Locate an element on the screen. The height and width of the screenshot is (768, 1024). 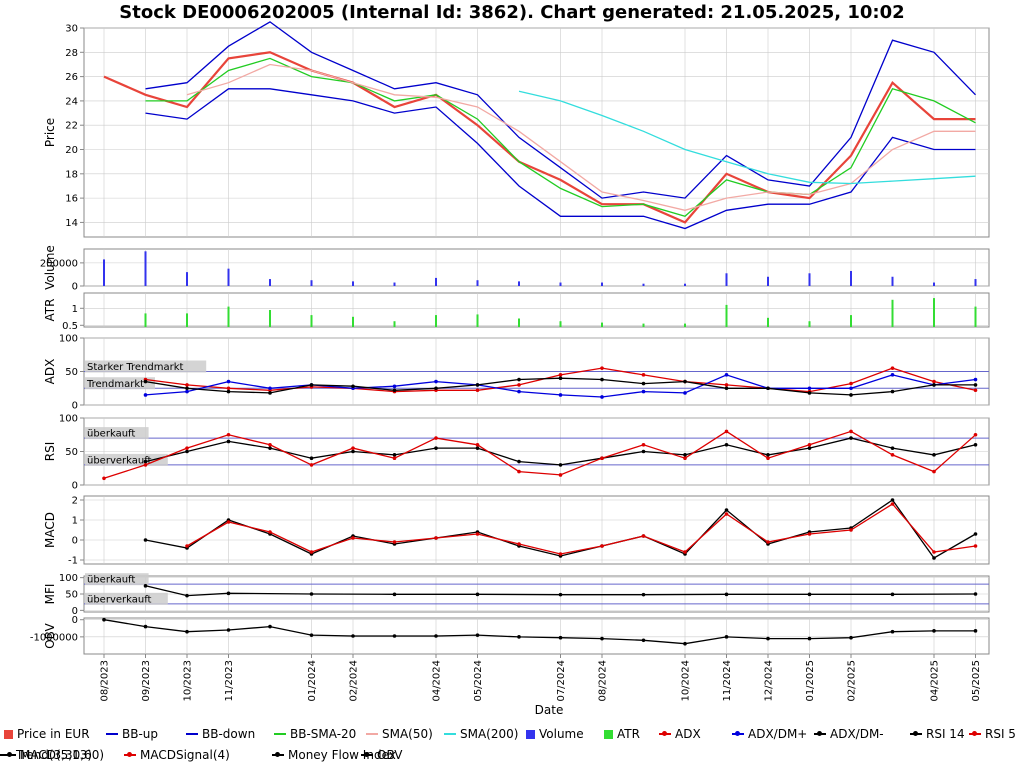
ytick-label-volume-1: 200000 is located at coordinates (59, 263).